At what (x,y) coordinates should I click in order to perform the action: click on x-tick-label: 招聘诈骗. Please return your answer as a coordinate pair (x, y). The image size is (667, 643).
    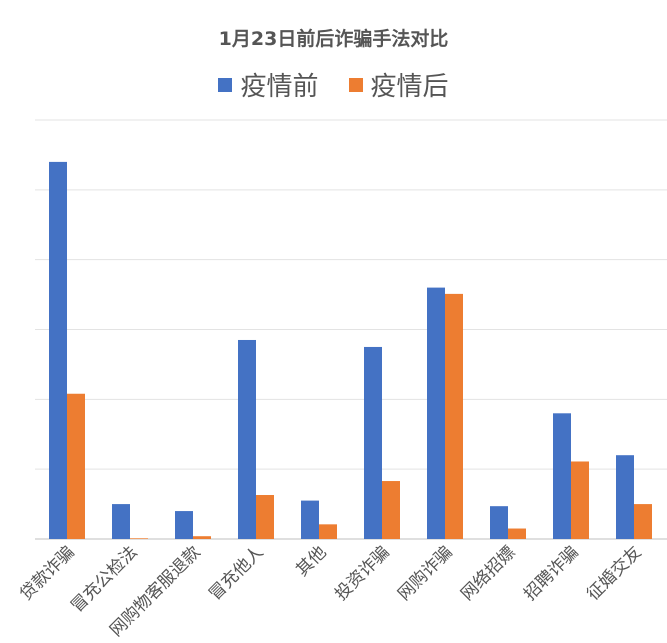
    Looking at the image, I should click on (551, 573).